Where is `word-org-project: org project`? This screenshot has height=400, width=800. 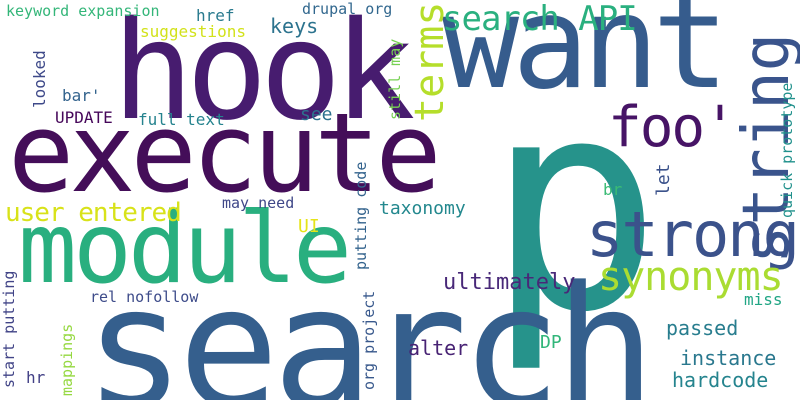
word-org-project: org project is located at coordinates (369, 340).